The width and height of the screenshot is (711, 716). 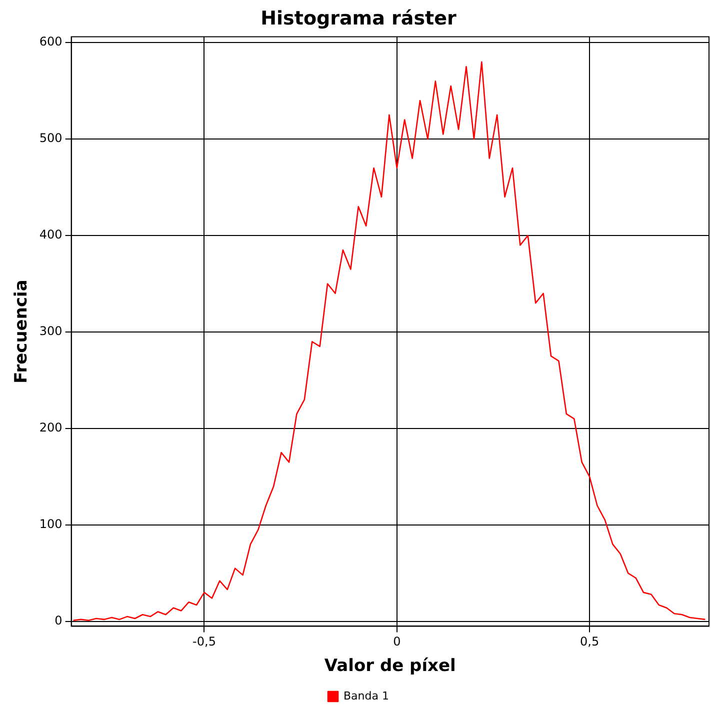 I want to click on y-tick-label: 600, so click(x=50, y=41).